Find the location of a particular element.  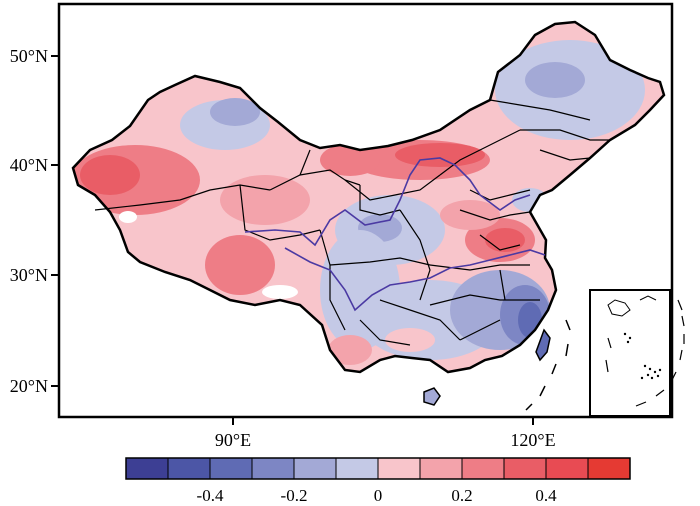

colorbar-tick-label: -0.4 is located at coordinates (210, 495).